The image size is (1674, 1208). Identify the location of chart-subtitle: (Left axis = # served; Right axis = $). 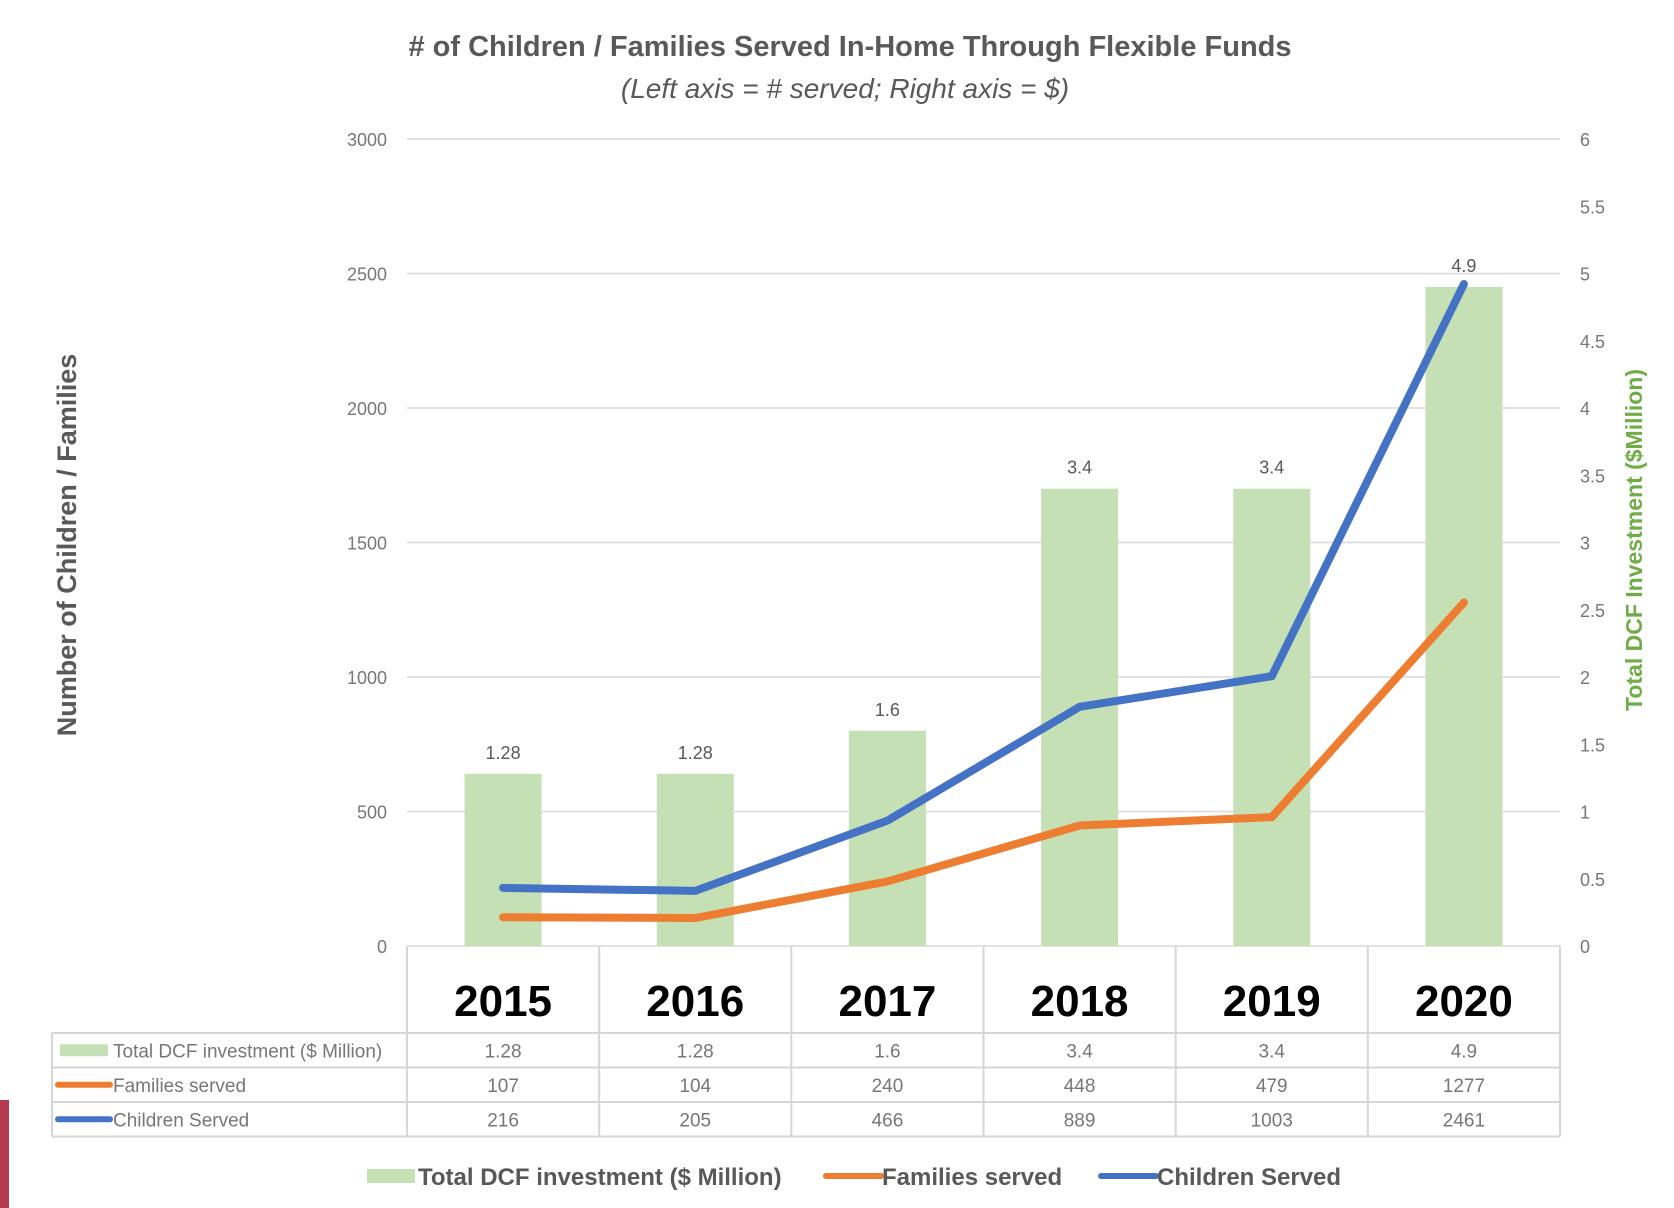
(845, 88).